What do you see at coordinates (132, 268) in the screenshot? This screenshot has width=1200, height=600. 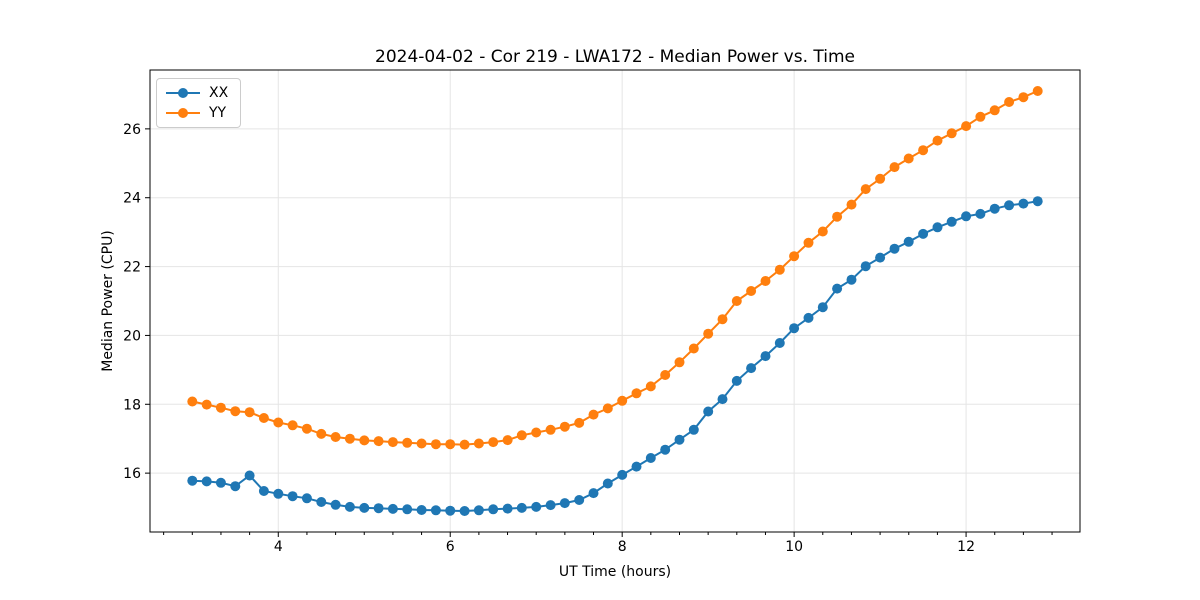 I see `y-tick-label: 22` at bounding box center [132, 268].